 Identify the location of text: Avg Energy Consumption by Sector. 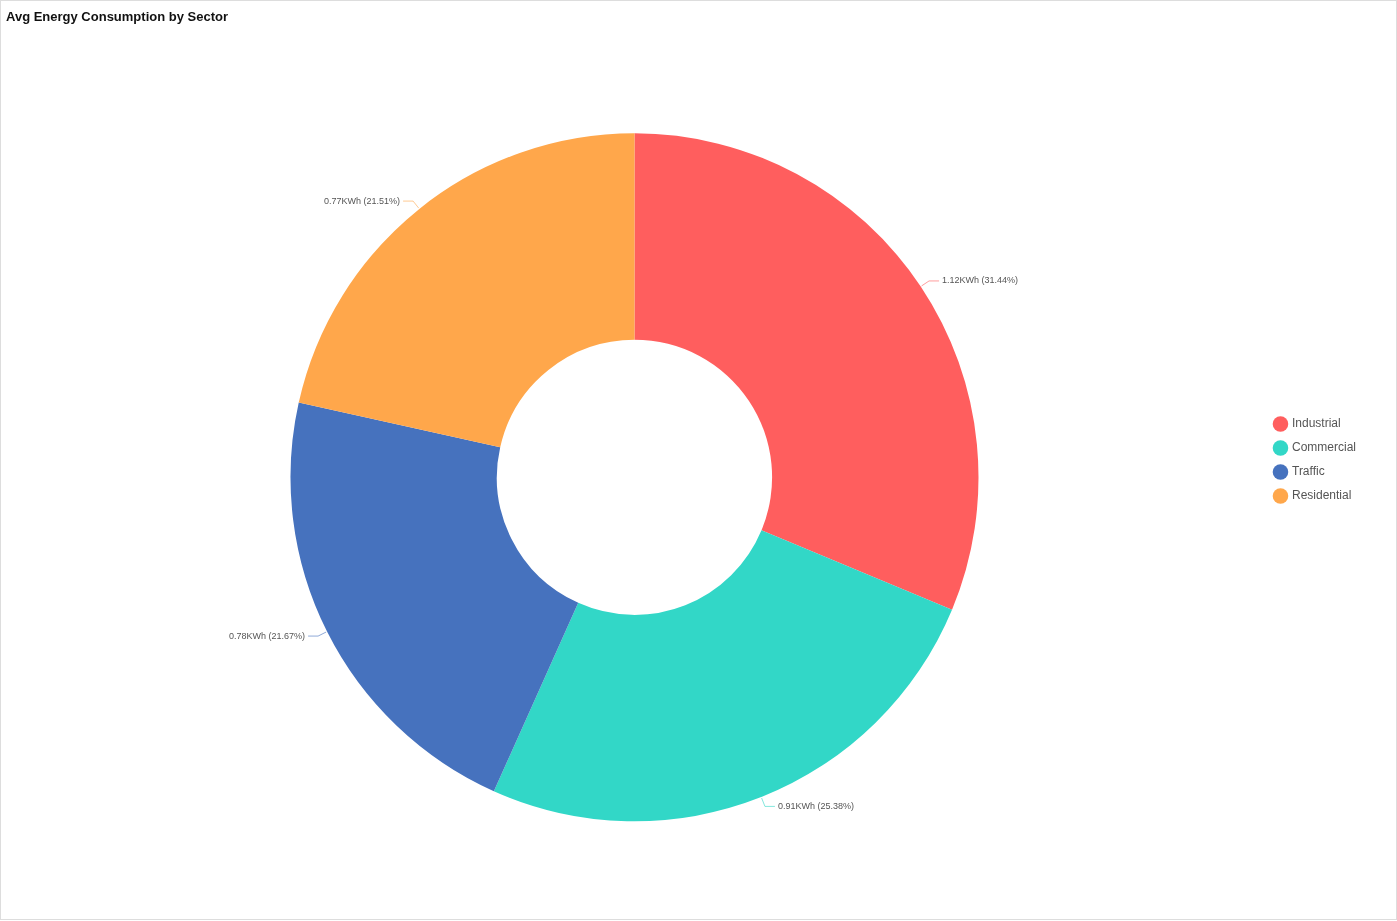
(117, 17).